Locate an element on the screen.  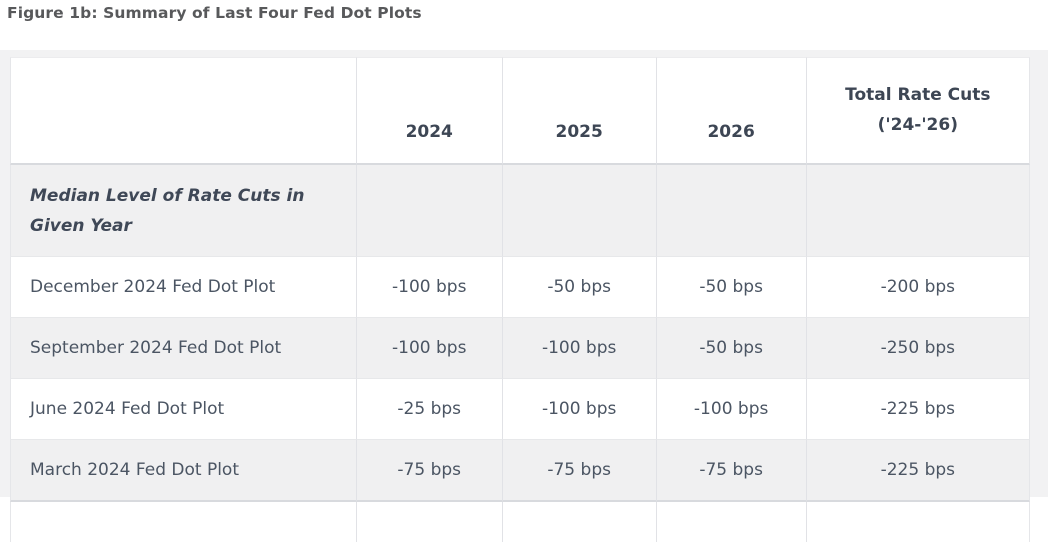
section-label-text: Median Level of Rate Cuts in Given Year is located at coordinates (167, 210).